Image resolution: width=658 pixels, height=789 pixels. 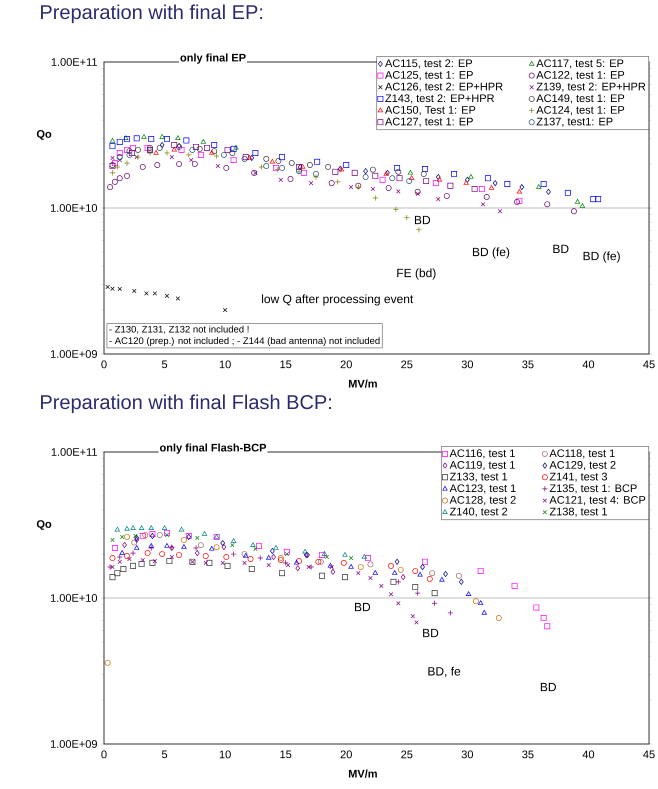 I want to click on legend-label: AC149, test 1: EP, so click(x=580, y=99).